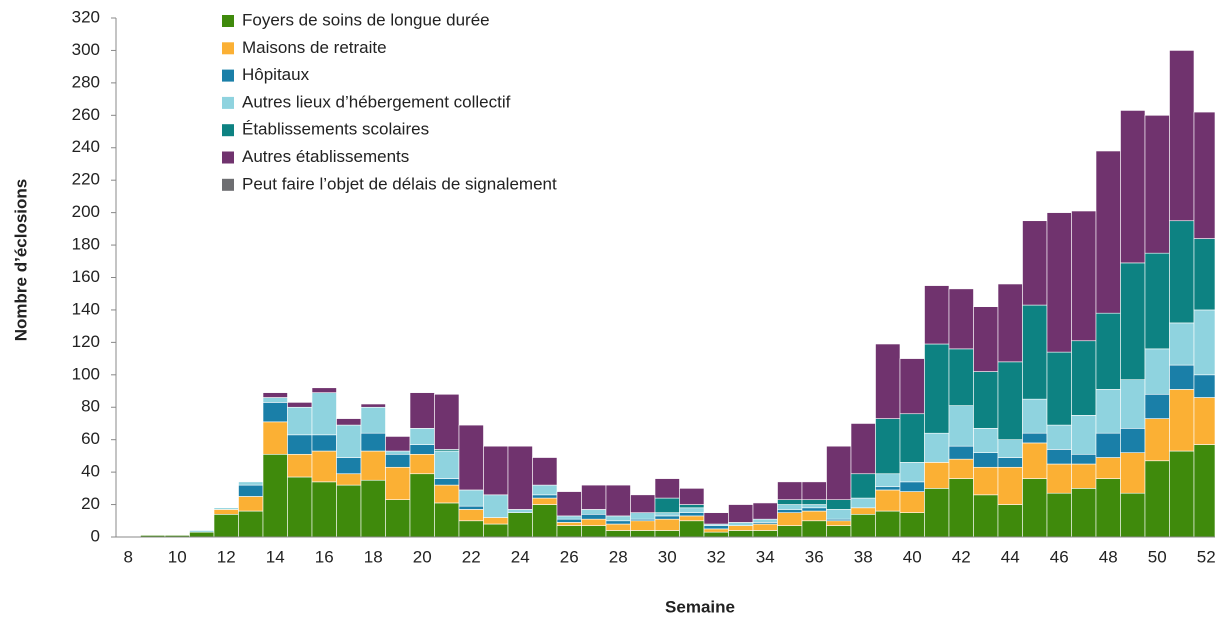 Image resolution: width=1215 pixels, height=622 pixels. Describe the element at coordinates (569, 556) in the screenshot. I see `x-tick-label: 26` at that location.